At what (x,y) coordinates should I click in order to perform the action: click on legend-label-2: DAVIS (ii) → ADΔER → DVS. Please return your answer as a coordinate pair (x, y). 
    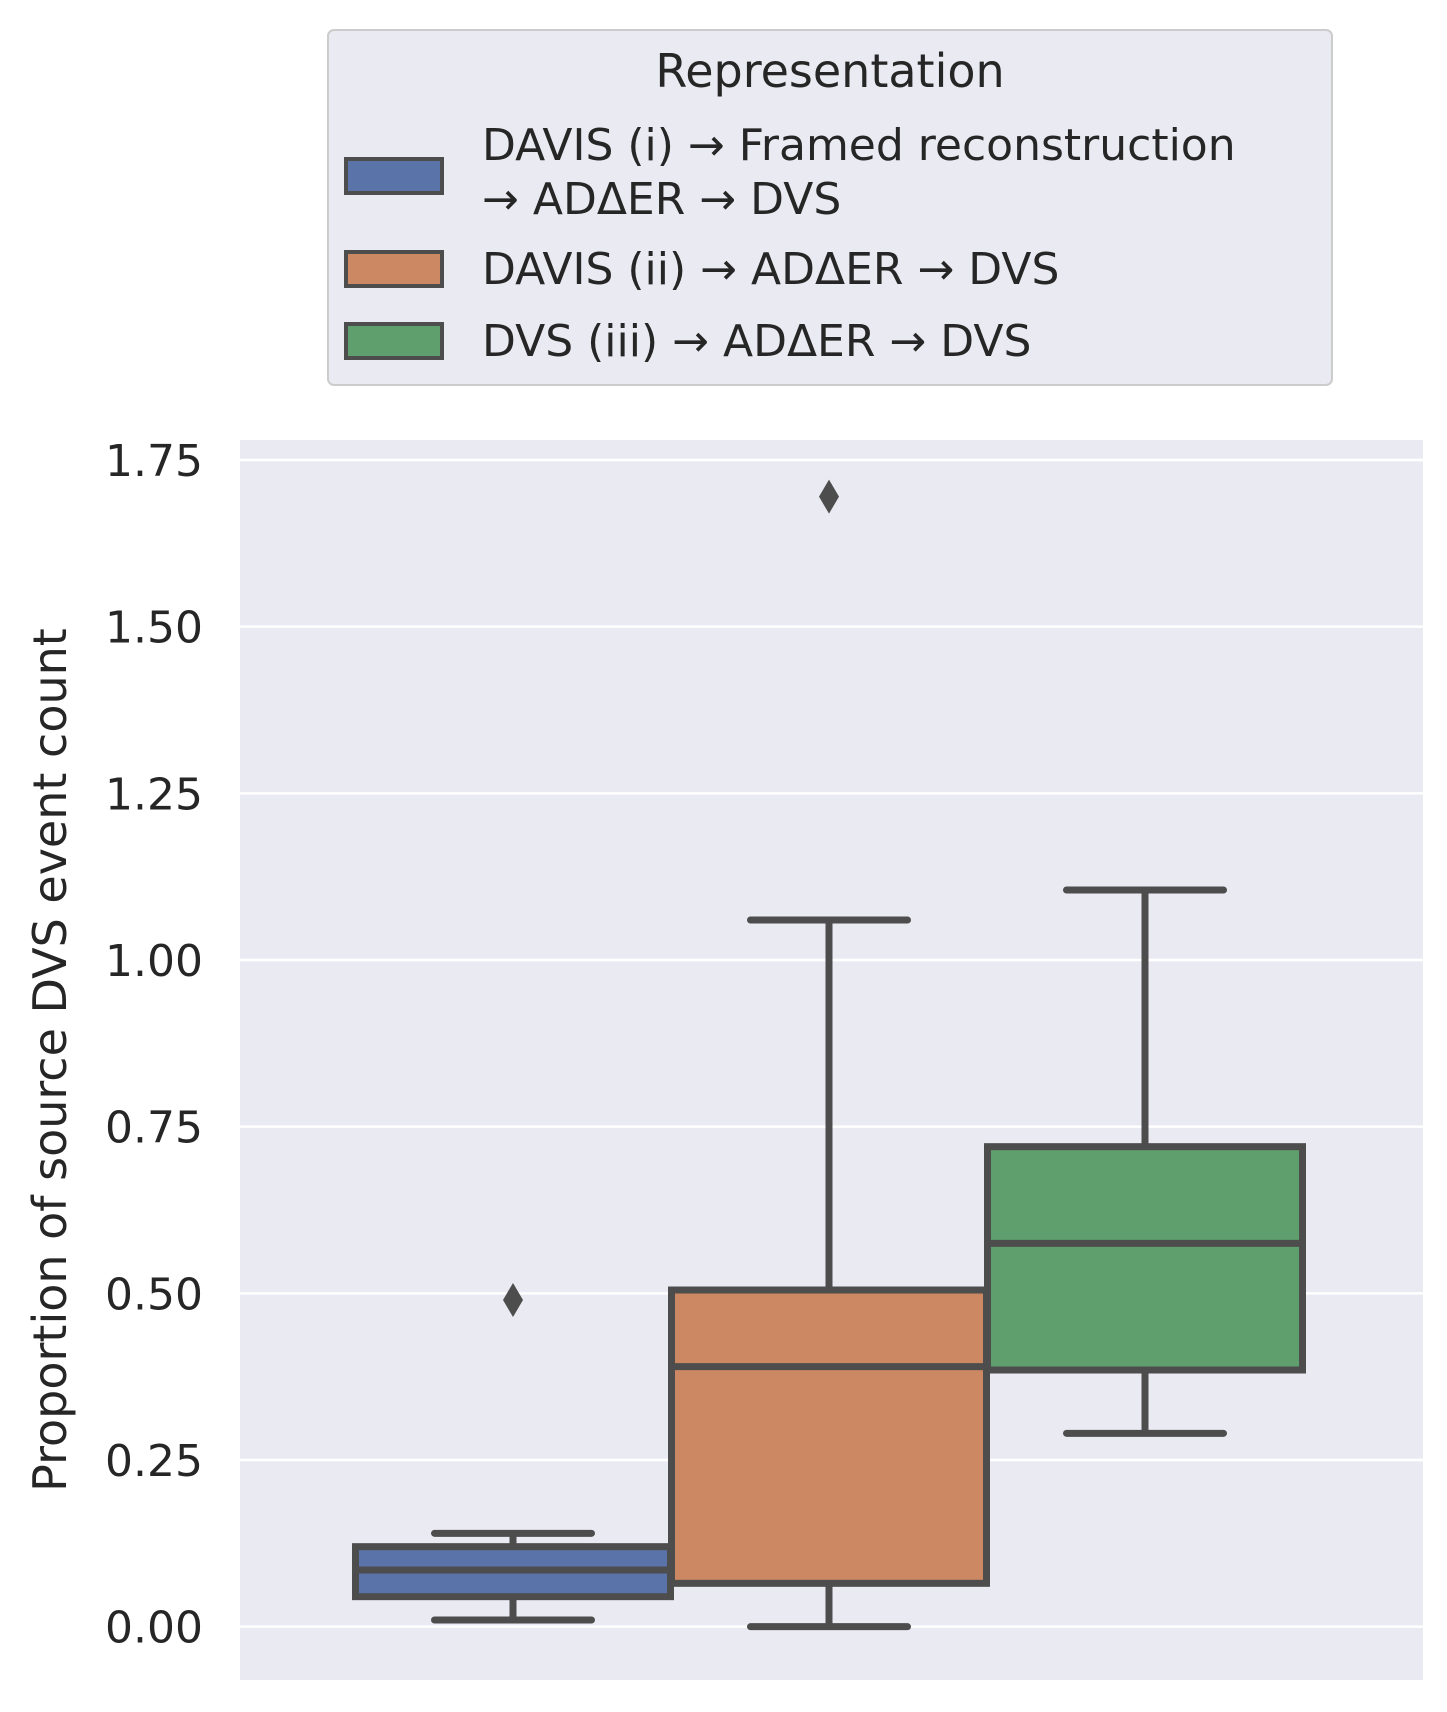
    Looking at the image, I should click on (770, 269).